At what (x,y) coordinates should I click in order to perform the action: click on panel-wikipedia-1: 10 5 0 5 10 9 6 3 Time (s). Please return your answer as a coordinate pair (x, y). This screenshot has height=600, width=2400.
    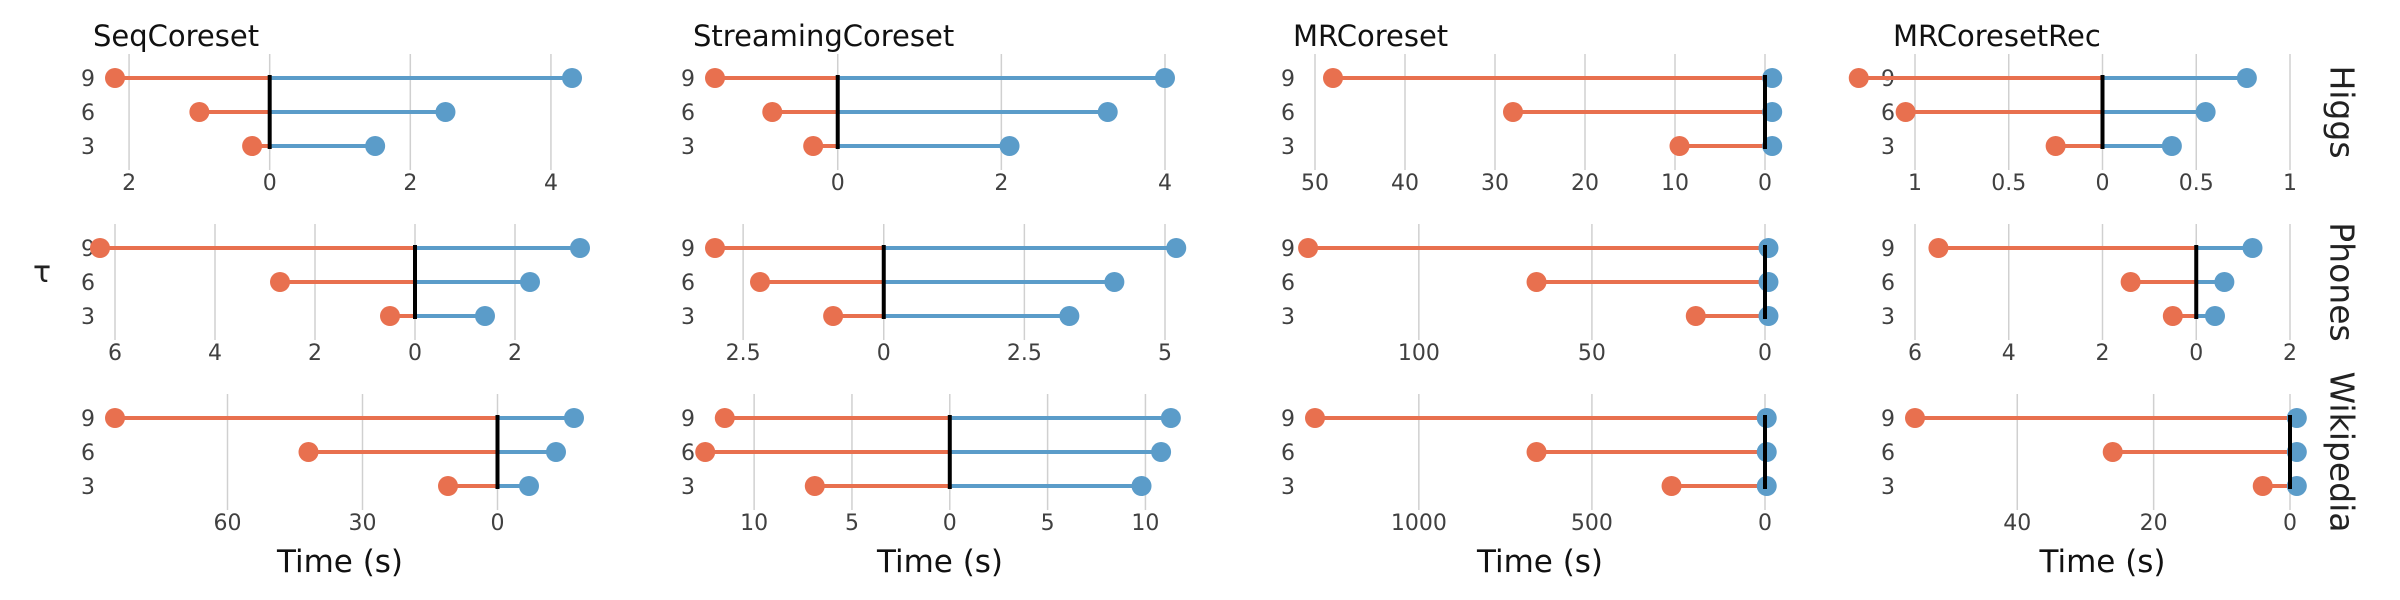
    Looking at the image, I should click on (931, 487).